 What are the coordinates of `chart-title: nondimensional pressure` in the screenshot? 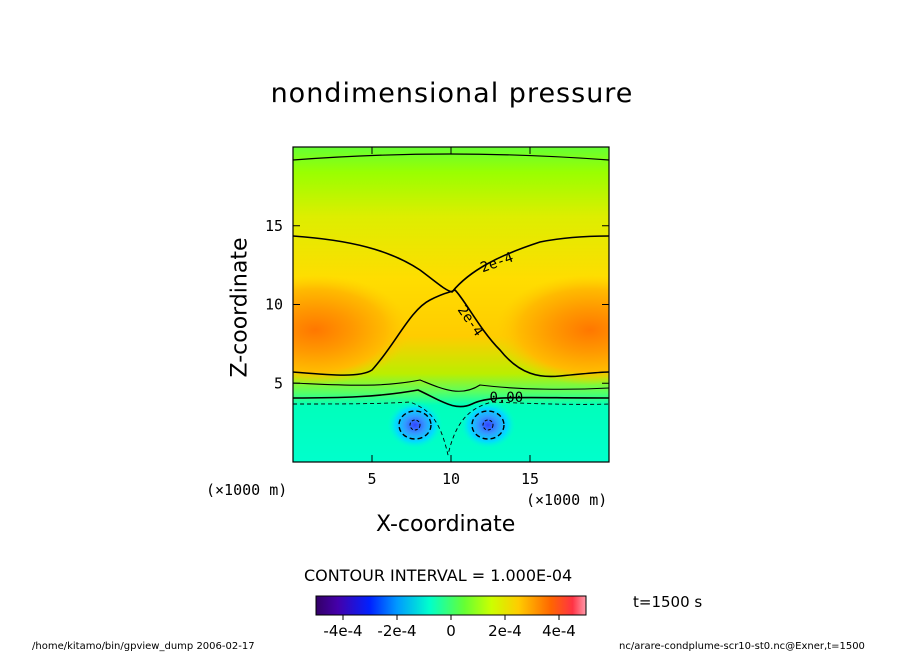 It's located at (452, 93).